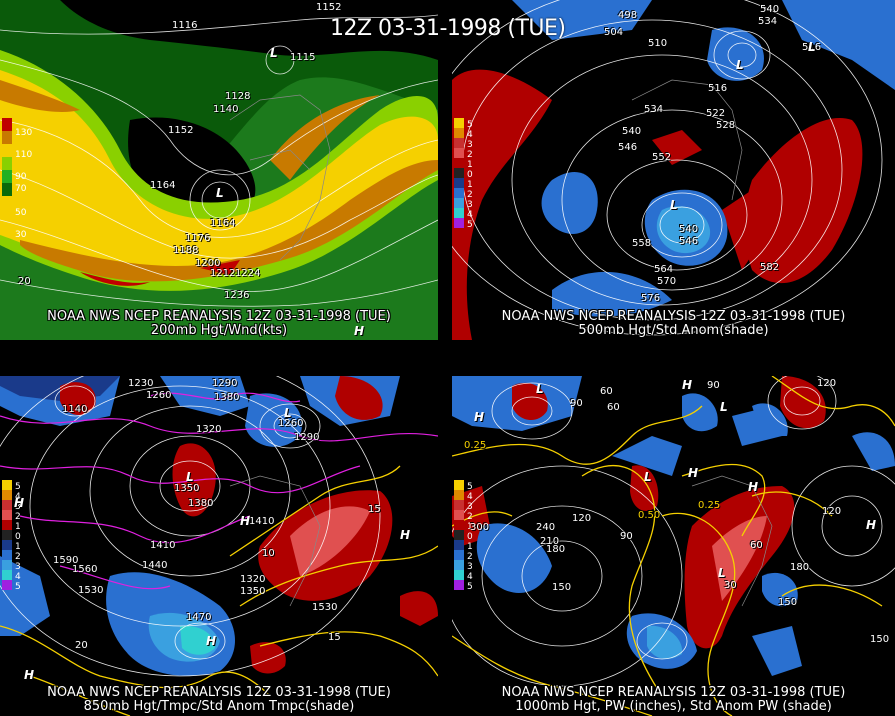 The image size is (895, 716). I want to click on contour-label: 1115, so click(303, 57).